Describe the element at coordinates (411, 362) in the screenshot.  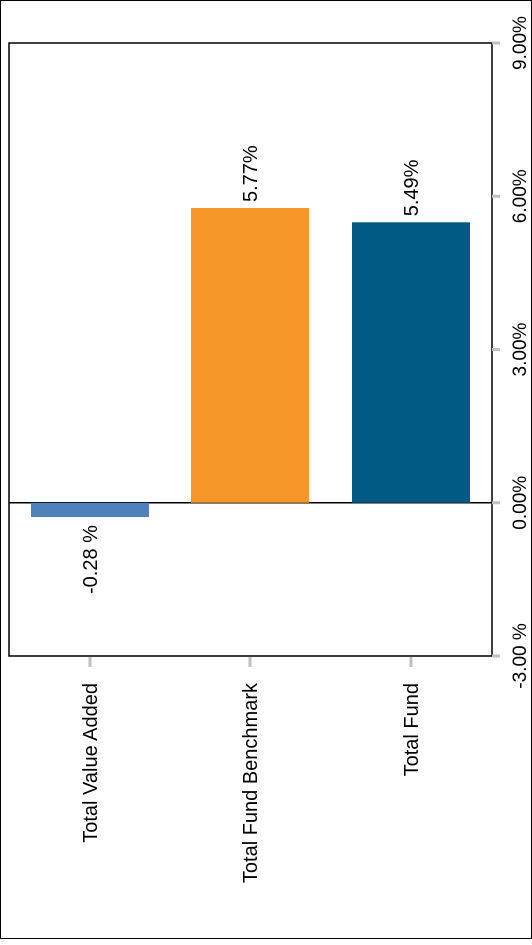
I see `bar-total-fund` at that location.